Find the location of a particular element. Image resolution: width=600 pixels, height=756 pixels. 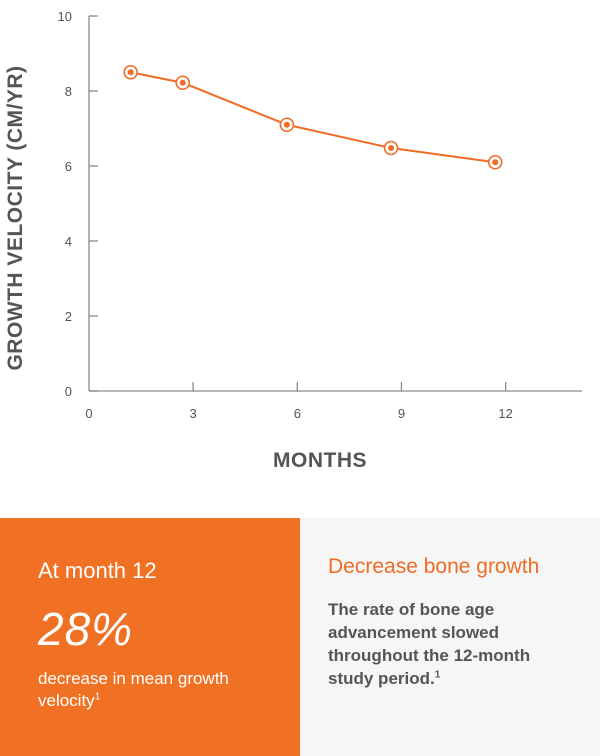

callout-stat: 28% is located at coordinates (86, 629).